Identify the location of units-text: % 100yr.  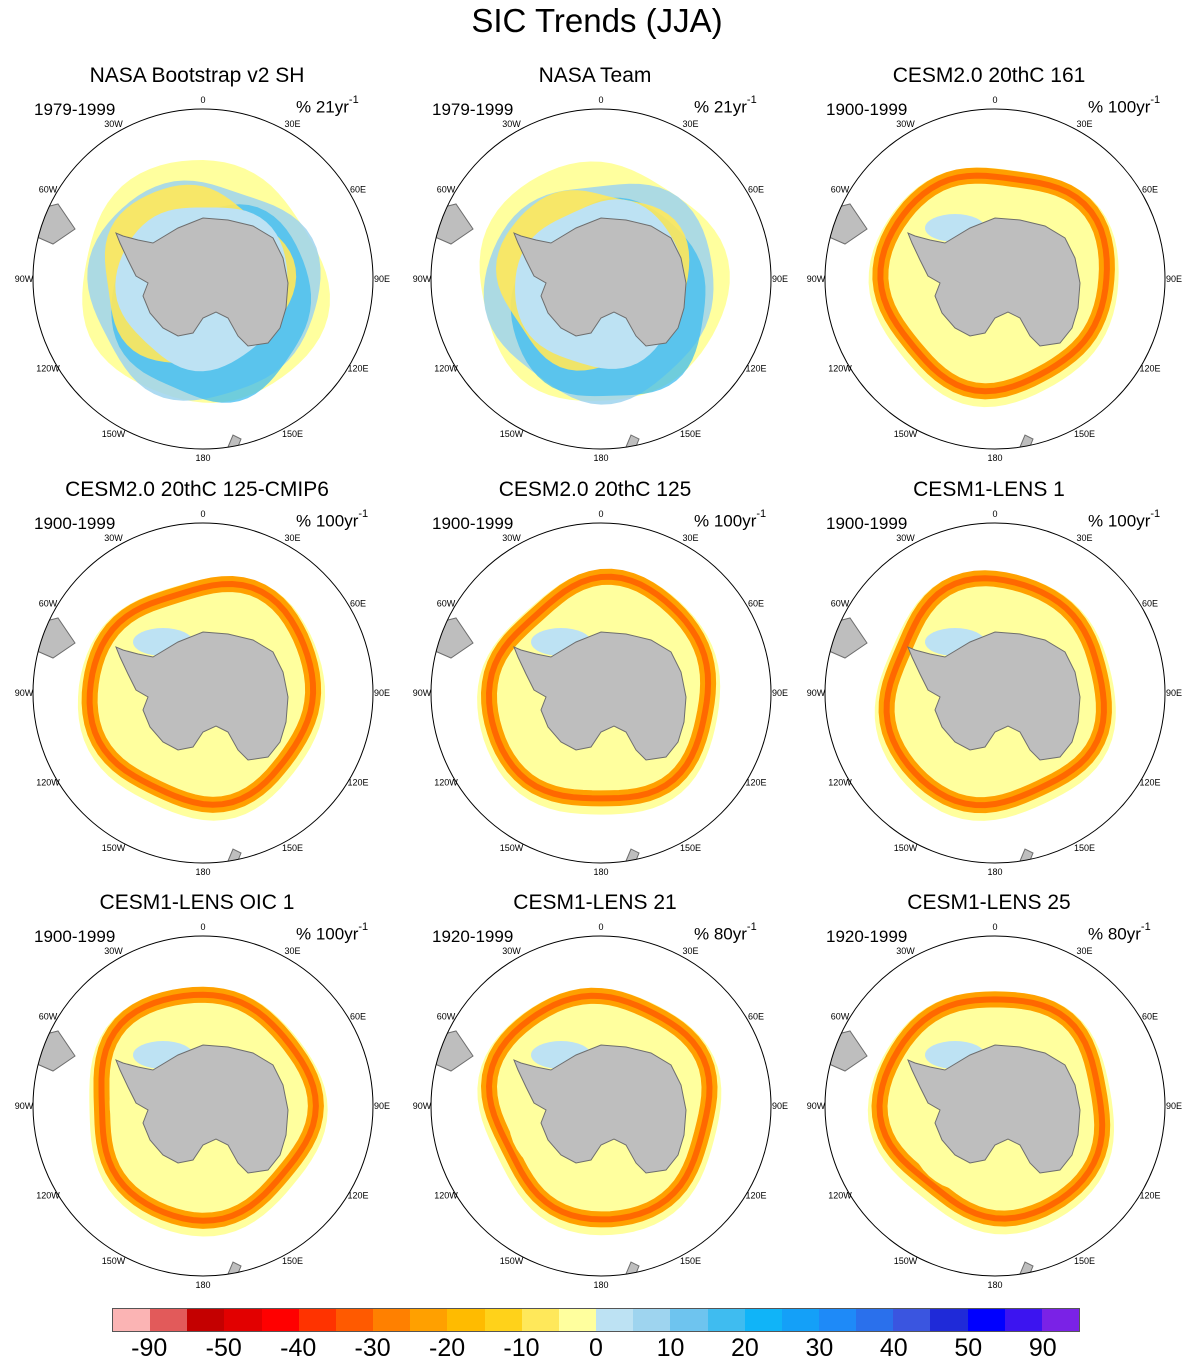
(1119, 521).